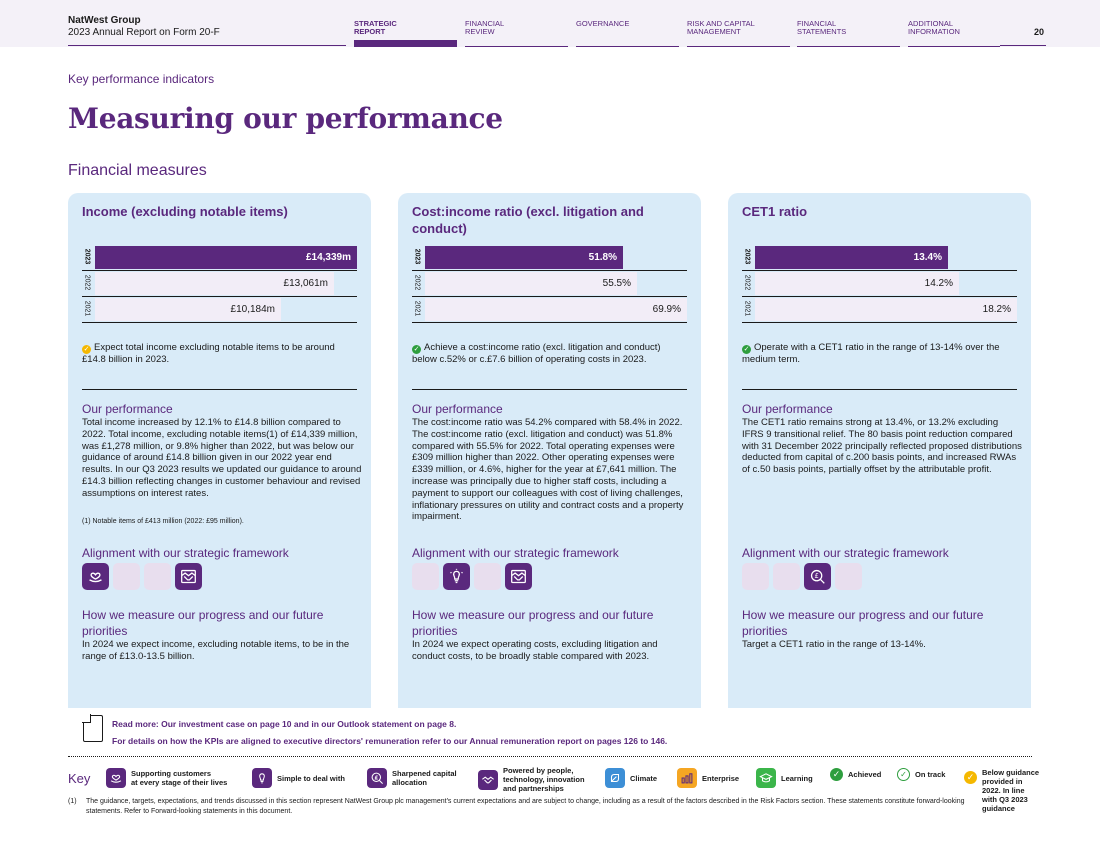  Describe the element at coordinates (851, 257) in the screenshot. I see `bar-2023: 13.4%` at that location.